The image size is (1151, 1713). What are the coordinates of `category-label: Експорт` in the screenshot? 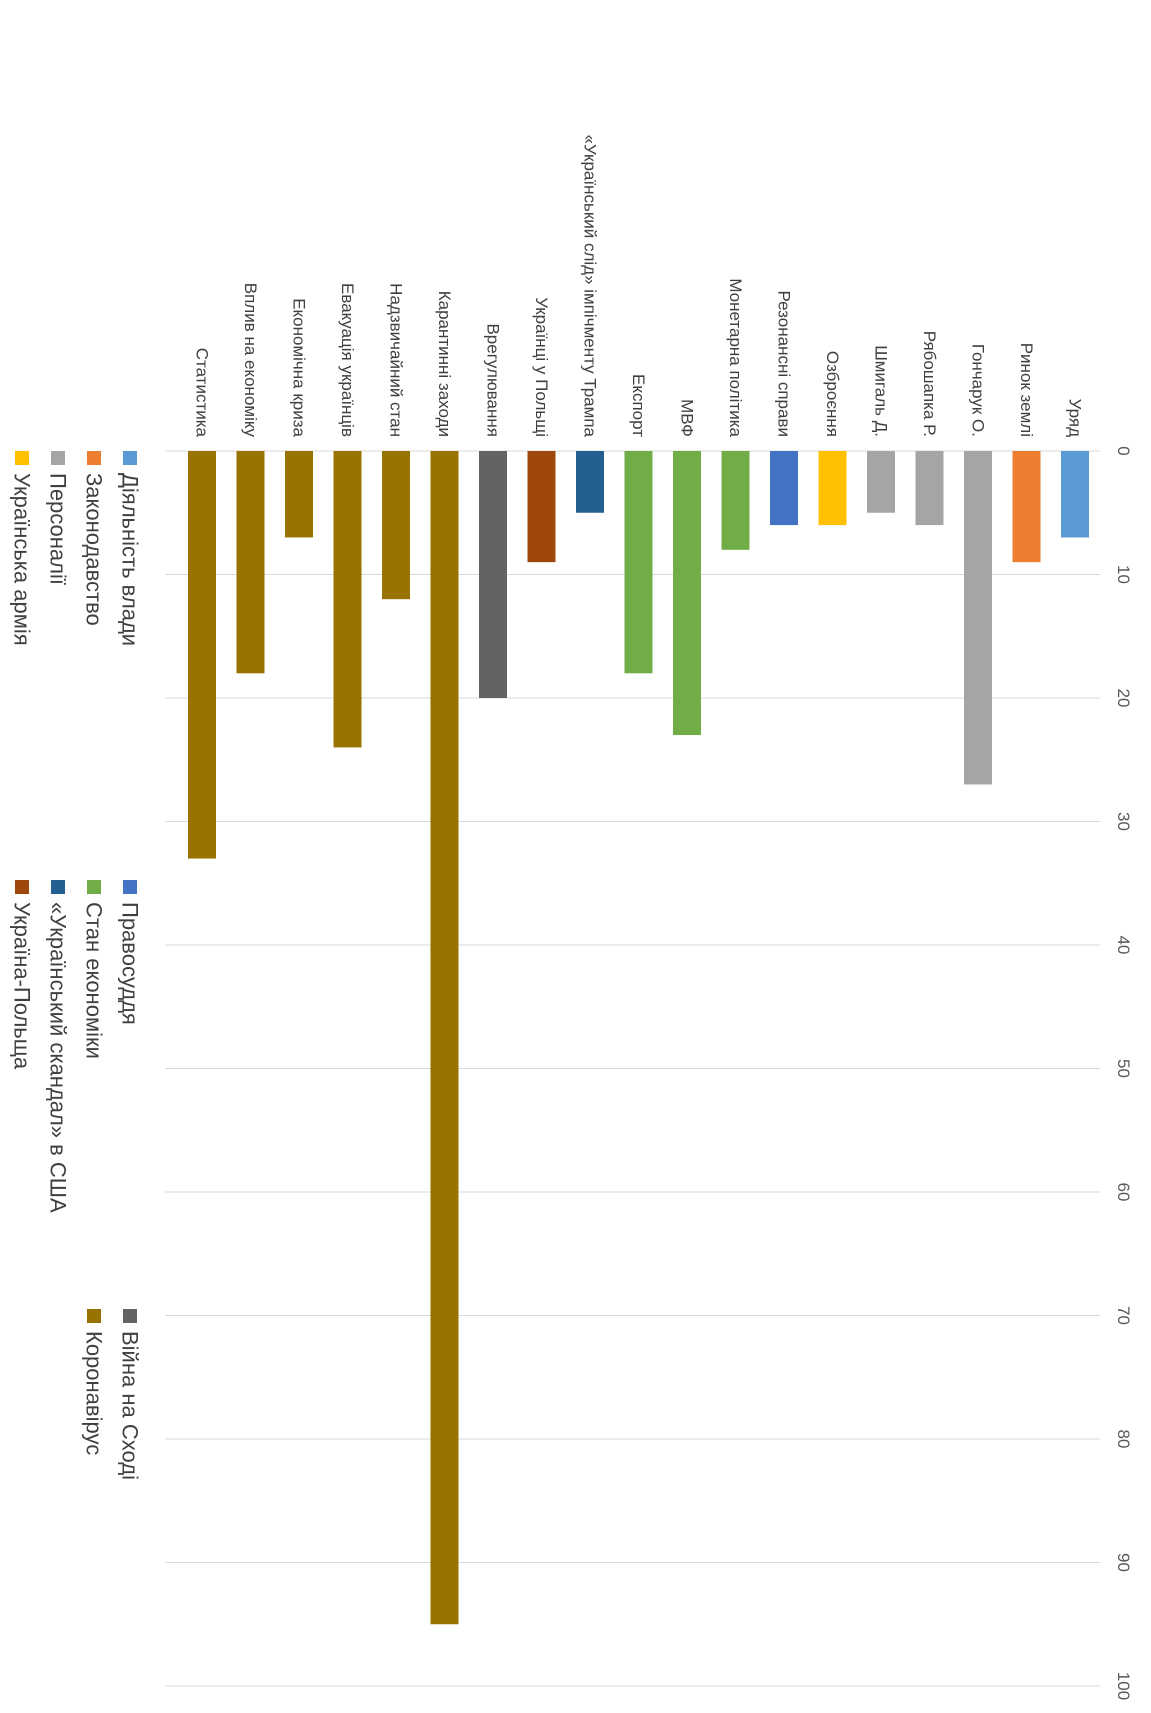 It's located at (638, 405).